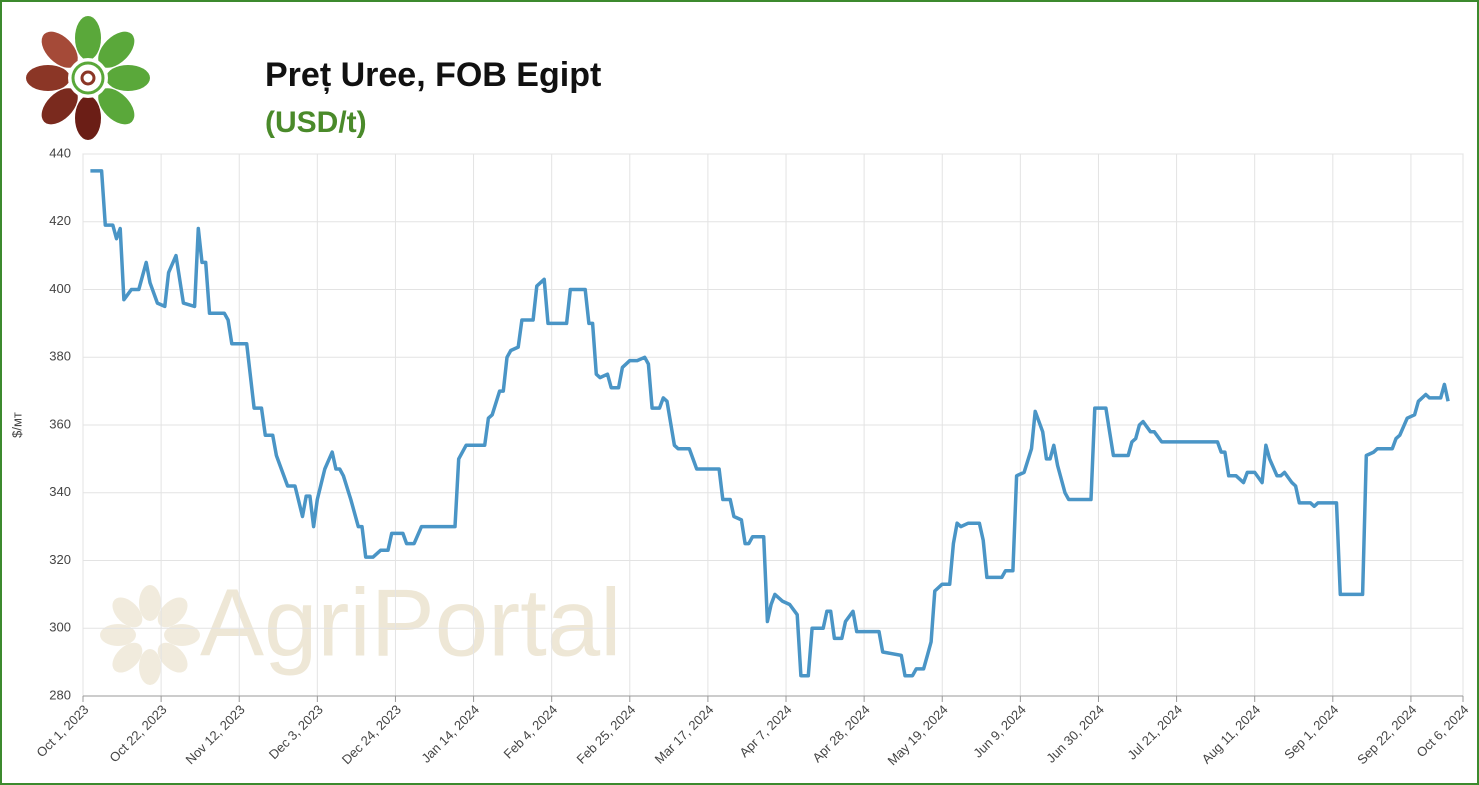 The height and width of the screenshot is (785, 1479). What do you see at coordinates (433, 75) in the screenshot?
I see `chart-title: Preț Uree, FOB Egipt` at bounding box center [433, 75].